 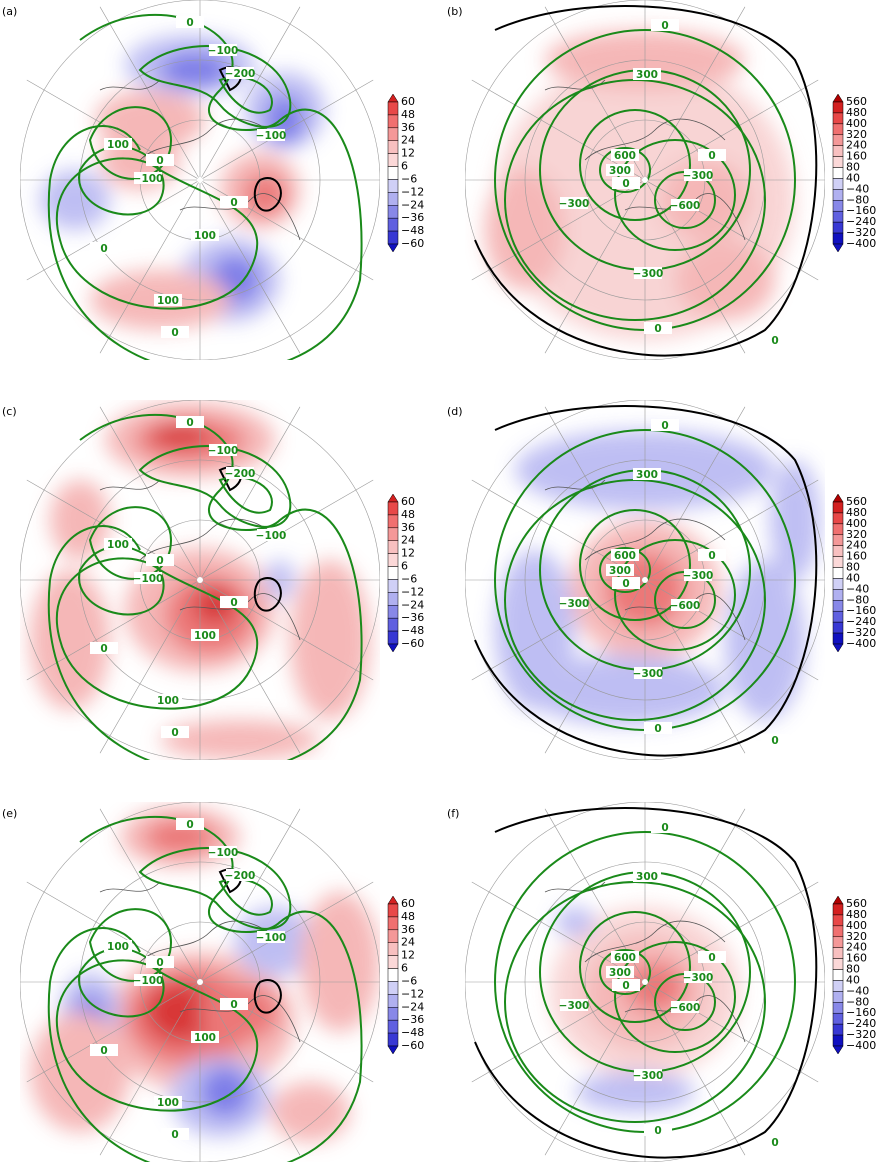 I want to click on colorbar-label: −80, so click(x=857, y=199).